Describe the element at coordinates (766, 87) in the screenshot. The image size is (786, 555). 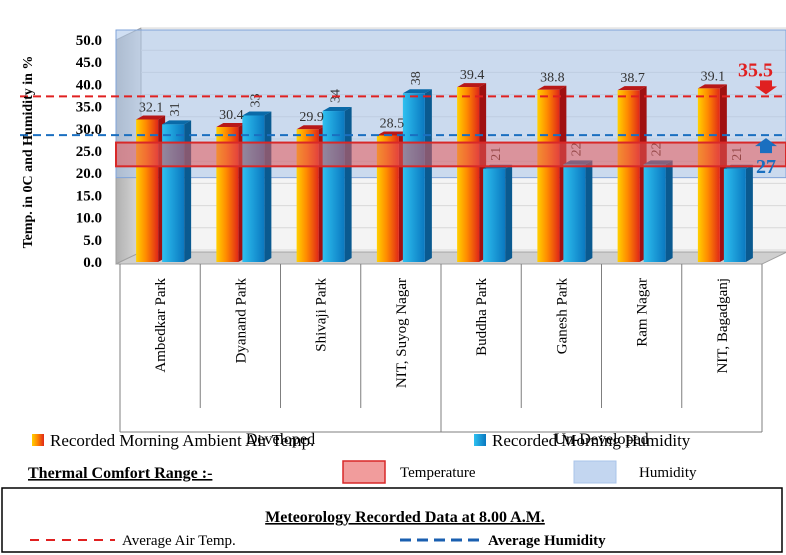
I see `arrow-down-icon` at that location.